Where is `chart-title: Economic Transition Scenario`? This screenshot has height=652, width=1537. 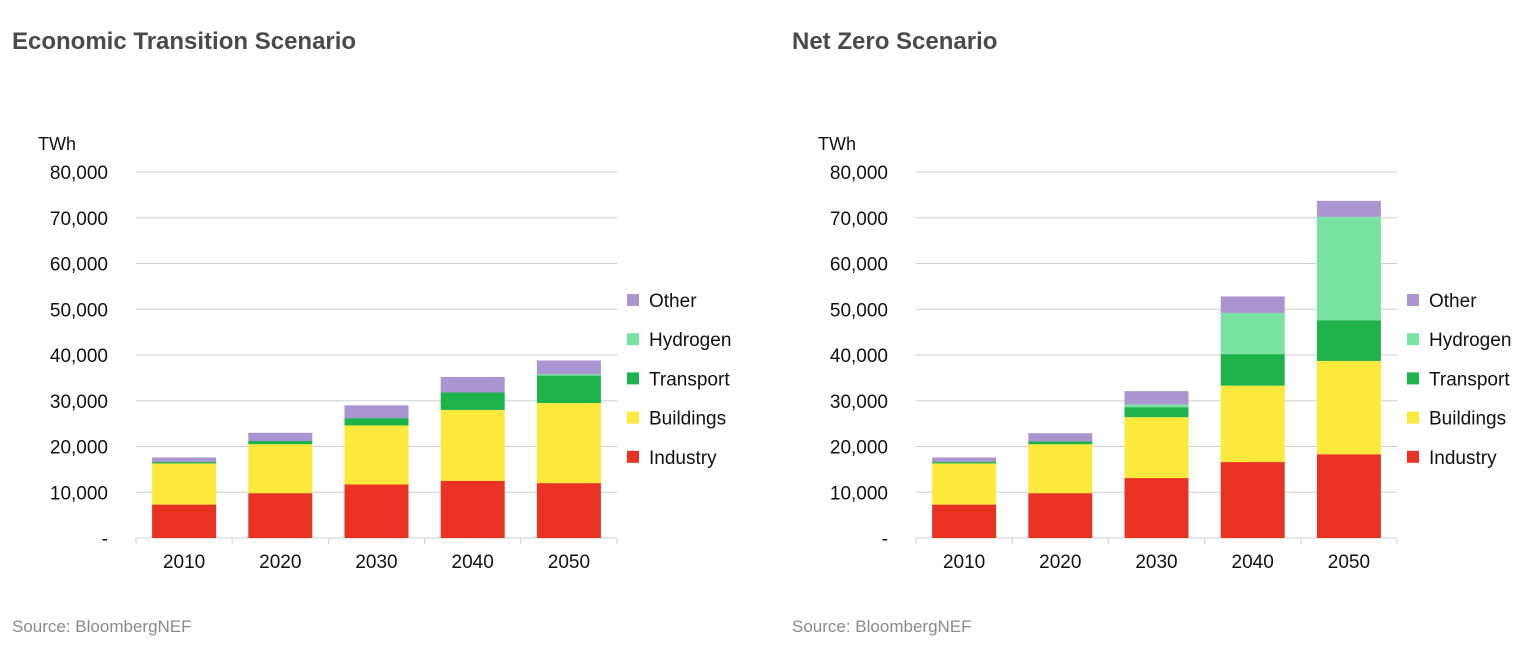 chart-title: Economic Transition Scenario is located at coordinates (184, 41).